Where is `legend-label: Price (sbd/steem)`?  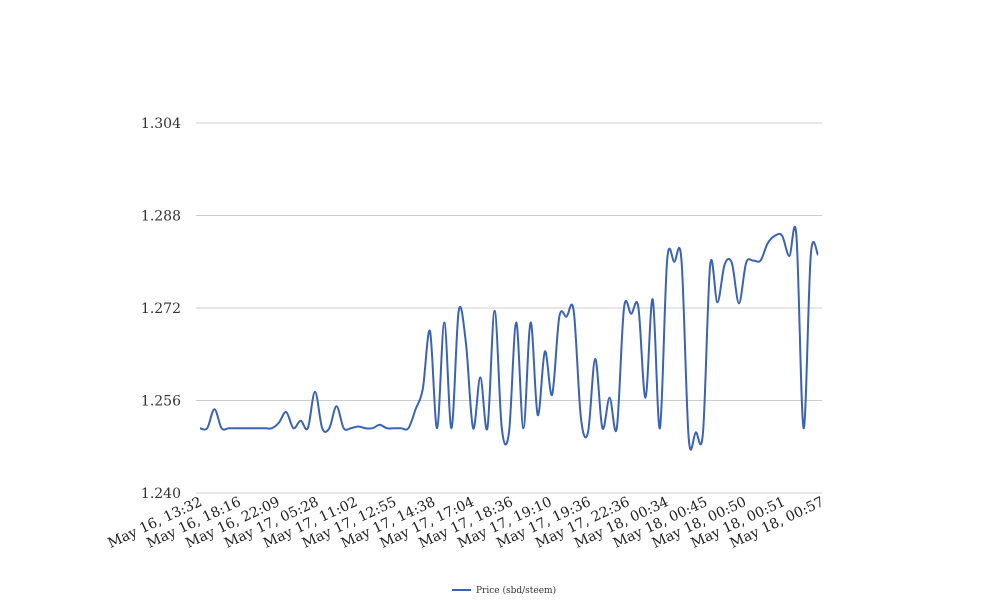
legend-label: Price (sbd/steem) is located at coordinates (516, 590).